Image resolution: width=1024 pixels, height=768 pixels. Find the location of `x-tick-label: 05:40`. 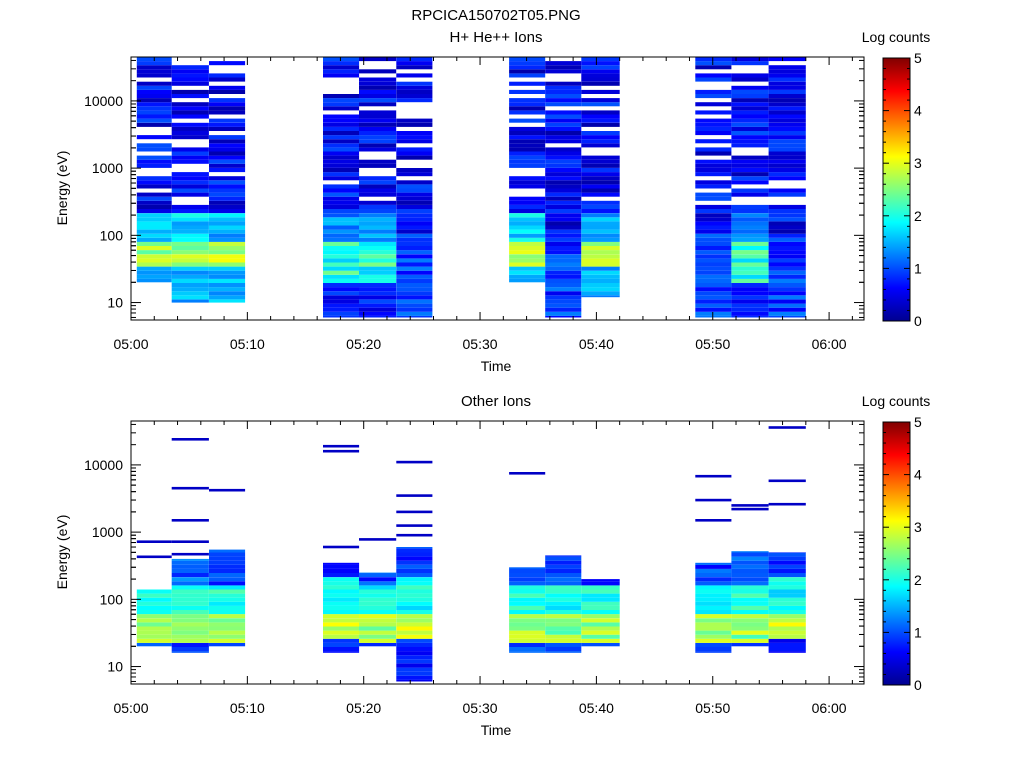

x-tick-label: 05:40 is located at coordinates (596, 708).